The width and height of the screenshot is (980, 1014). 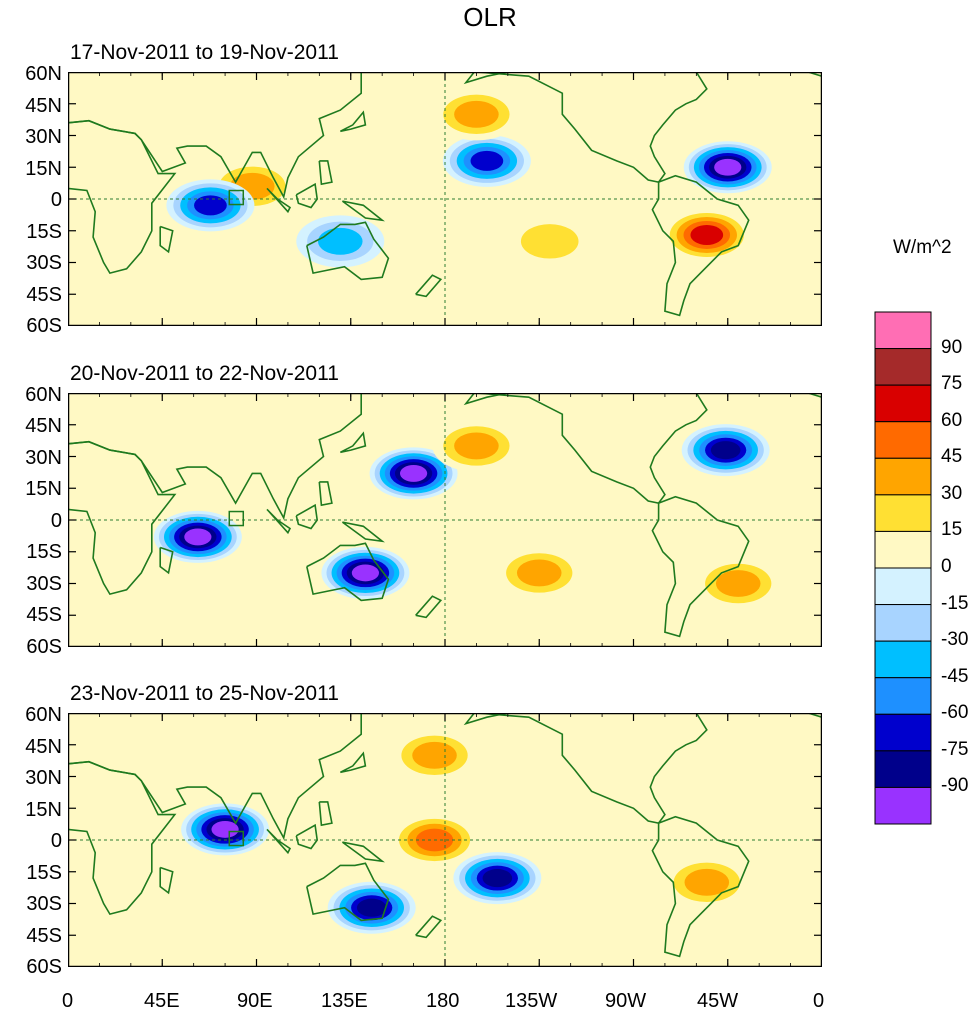 I want to click on colorbar-label: 75, so click(x=952, y=384).